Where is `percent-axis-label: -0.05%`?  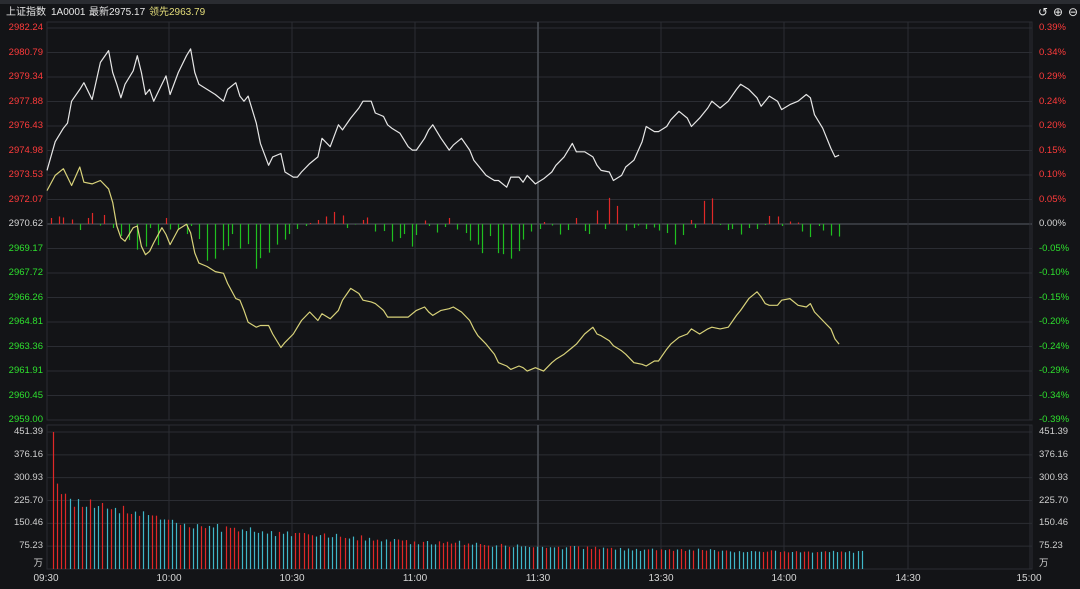
percent-axis-label: -0.05% is located at coordinates (1054, 248).